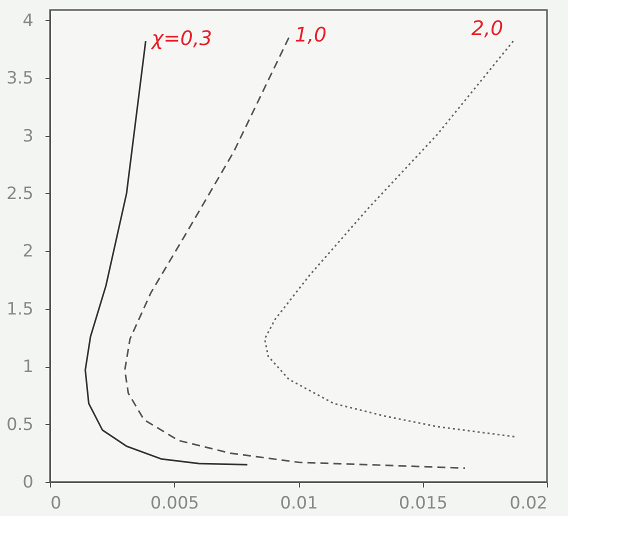 This screenshot has width=621, height=546. Describe the element at coordinates (28, 136) in the screenshot. I see `y-tick-label: 3` at that location.